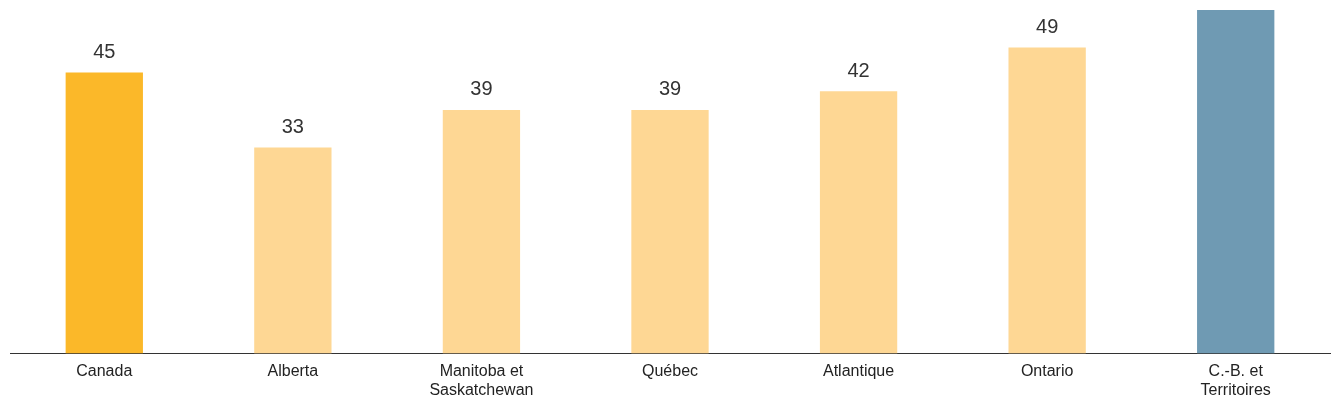 Image resolution: width=1338 pixels, height=408 pixels. Describe the element at coordinates (858, 370) in the screenshot. I see `x-tick-label: Atlantique` at that location.